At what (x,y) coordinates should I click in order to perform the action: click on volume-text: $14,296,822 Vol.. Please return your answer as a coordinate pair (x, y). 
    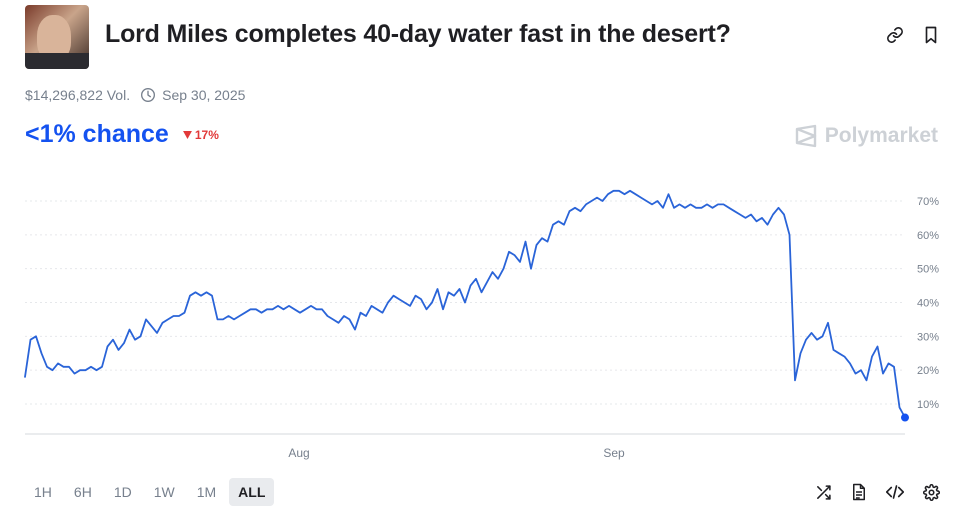
    Looking at the image, I should click on (78, 95).